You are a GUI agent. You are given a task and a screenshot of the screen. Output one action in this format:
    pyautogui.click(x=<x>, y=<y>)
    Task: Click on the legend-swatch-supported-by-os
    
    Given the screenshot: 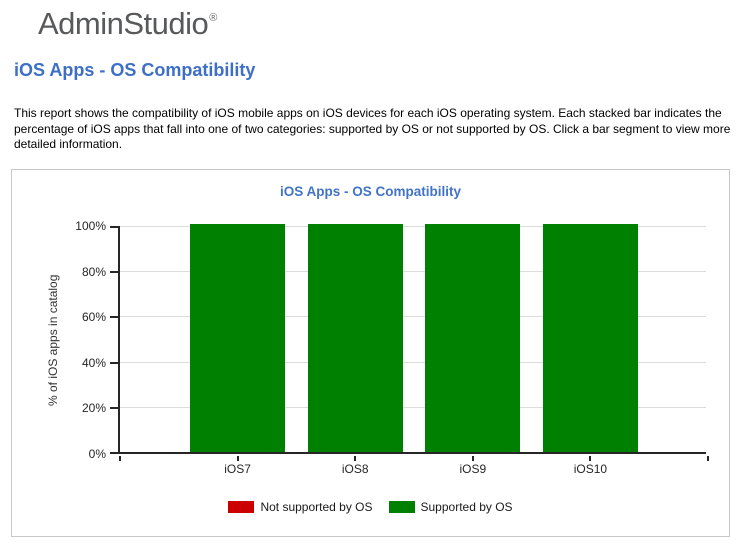 What is the action you would take?
    pyautogui.click(x=401, y=507)
    